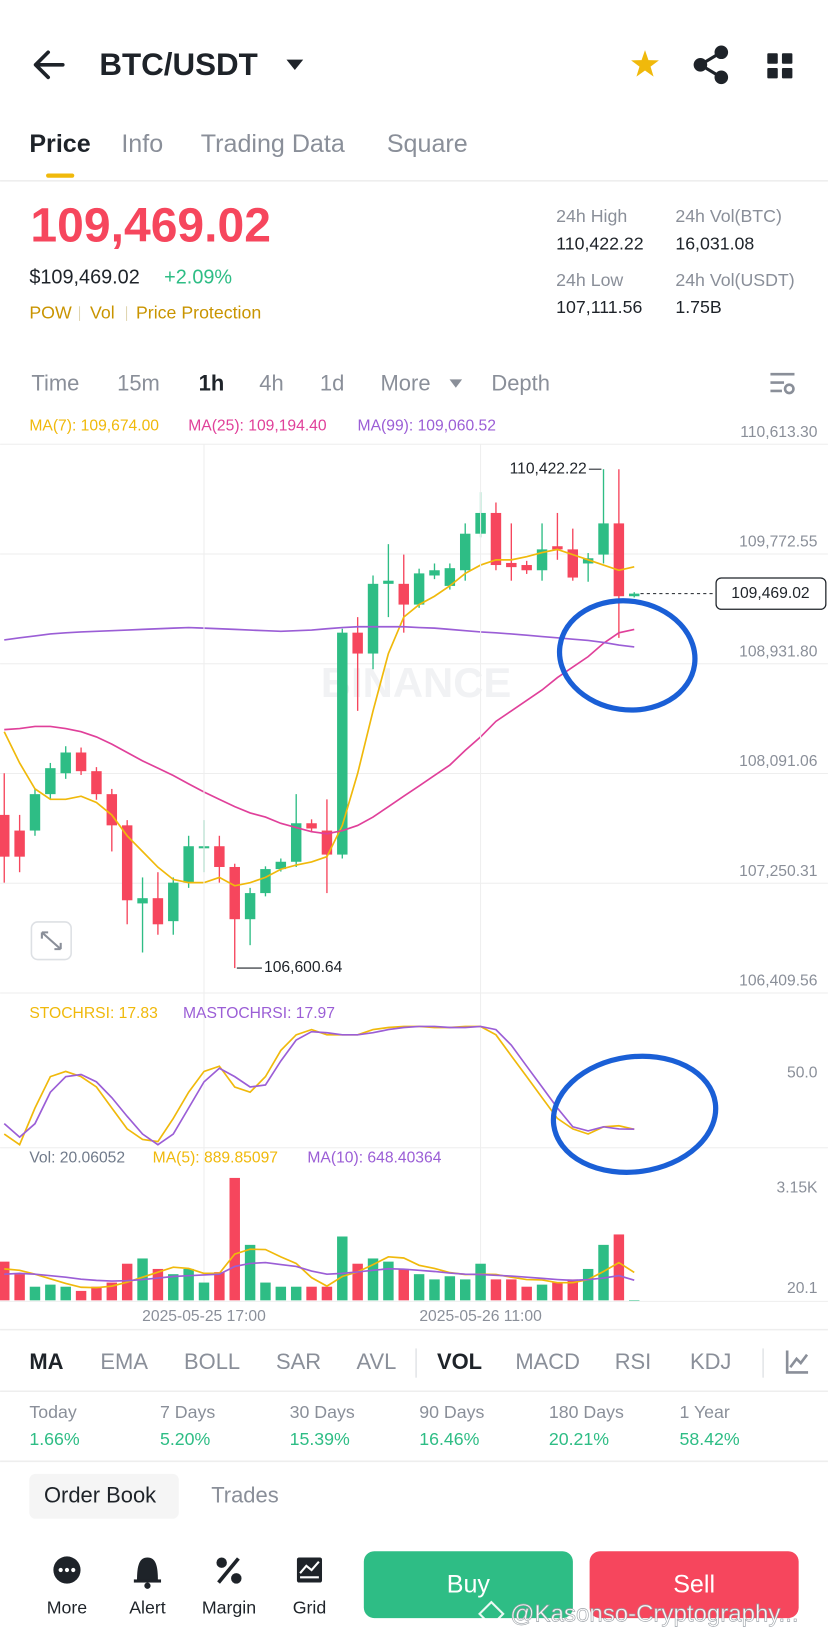 This screenshot has width=828, height=1639. Describe the element at coordinates (229, 1587) in the screenshot. I see `action-margin: Margin` at that location.